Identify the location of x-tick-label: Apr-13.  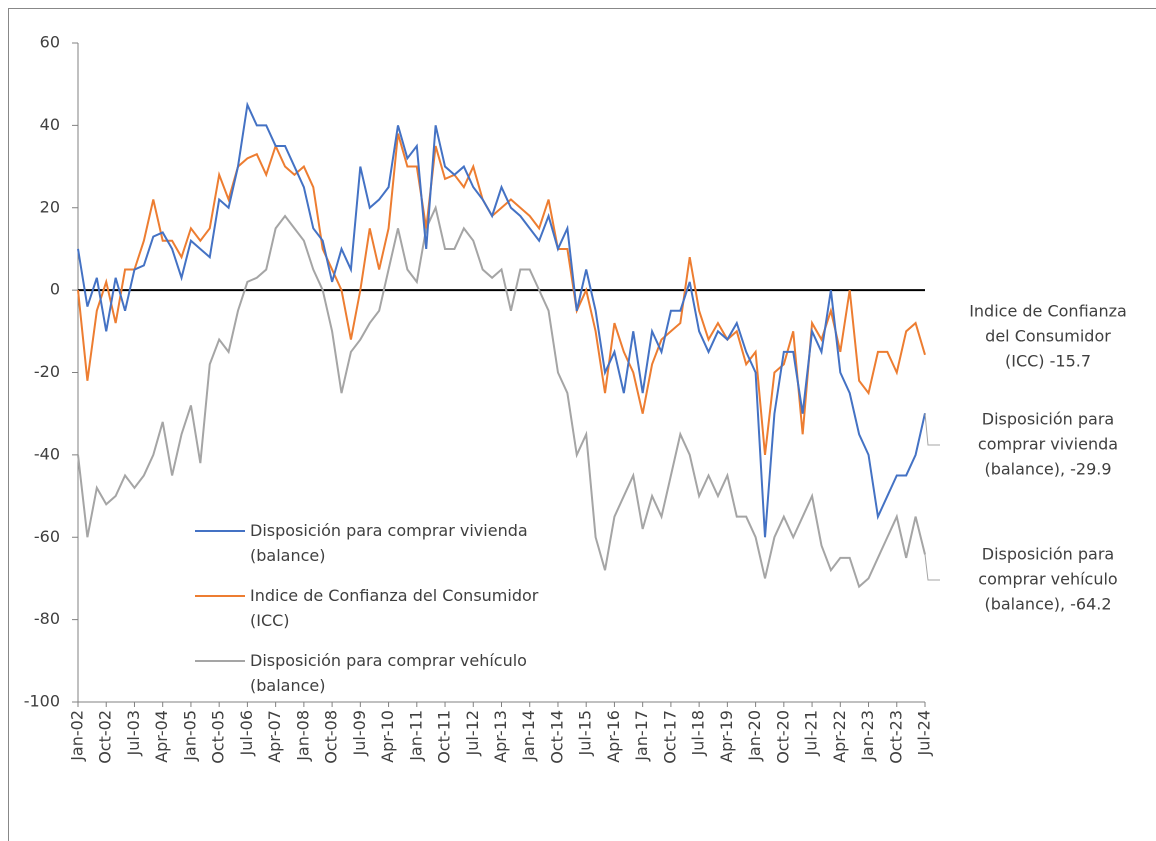
(500, 736).